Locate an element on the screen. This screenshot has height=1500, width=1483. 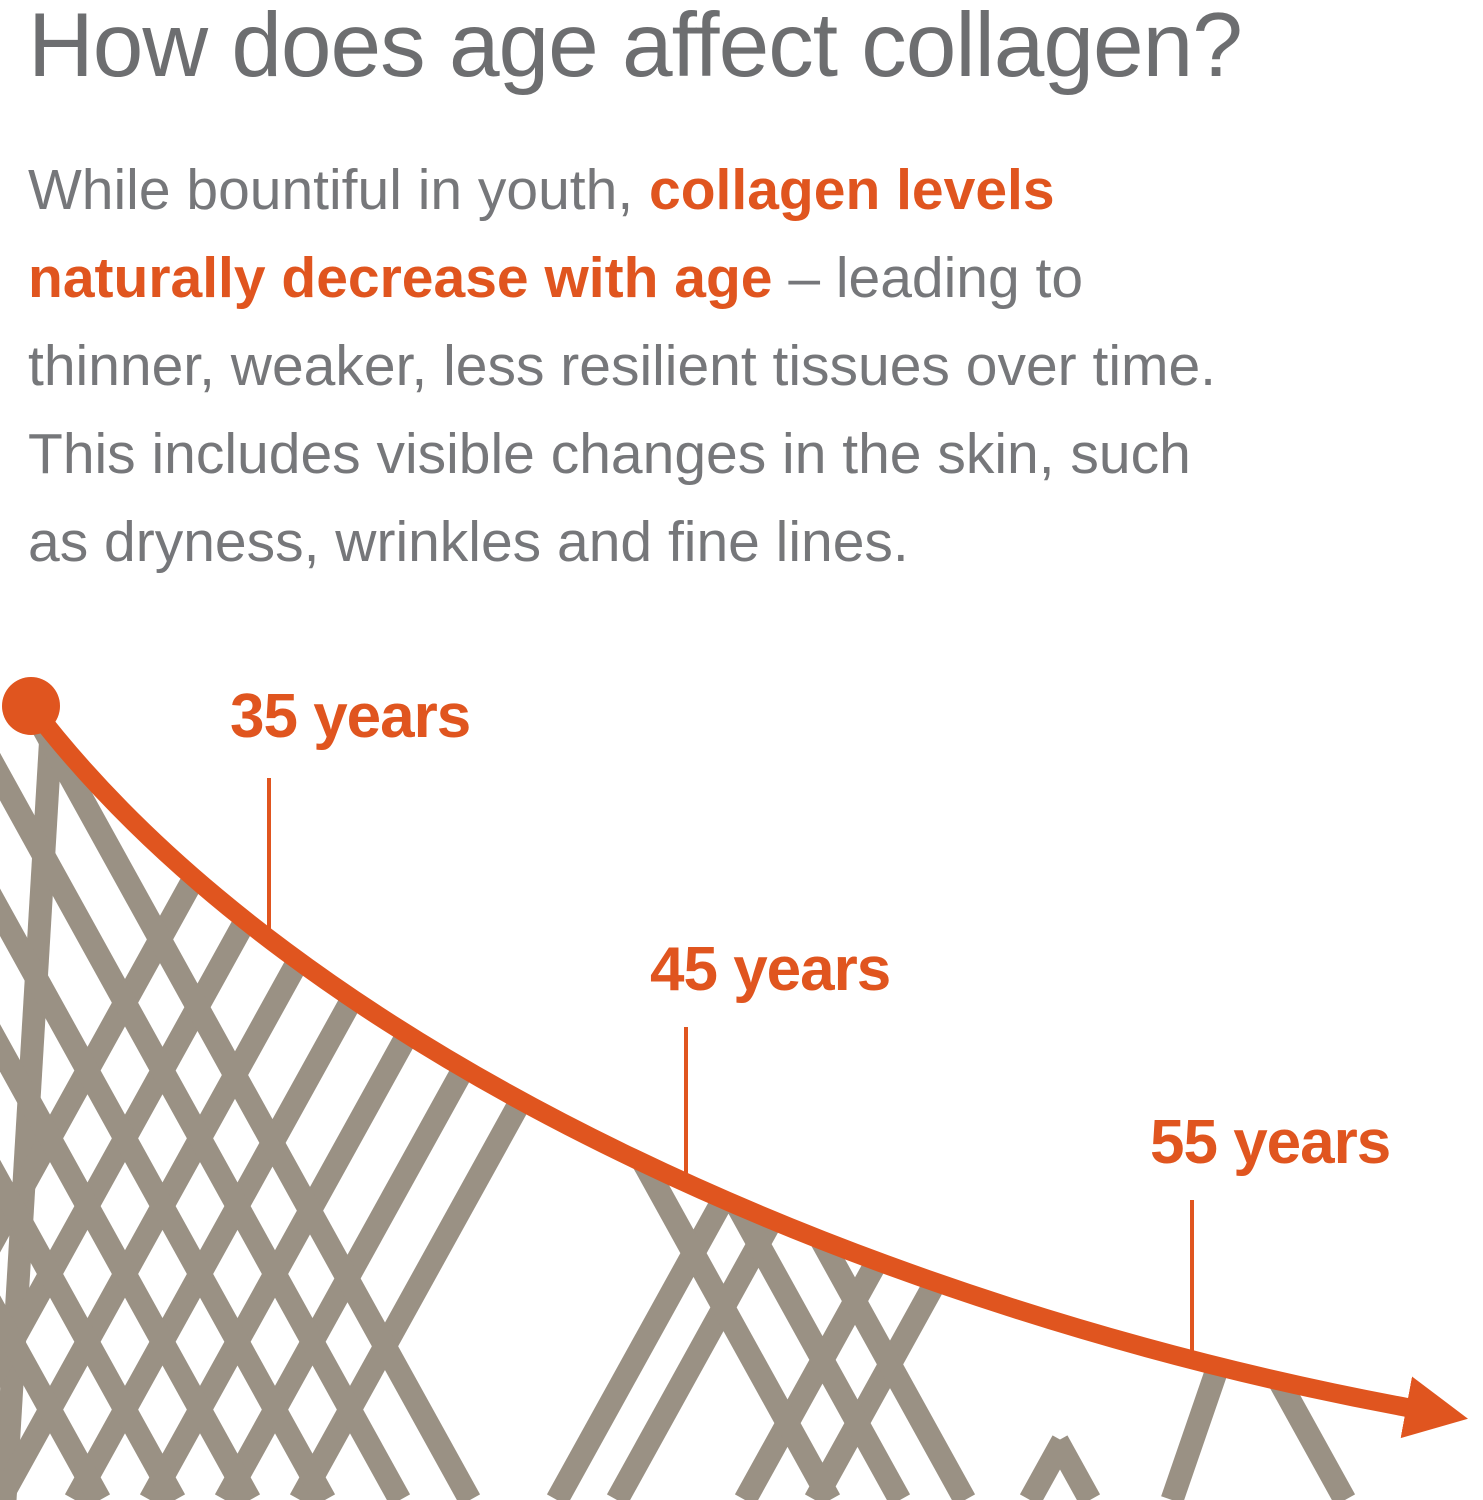
age-label: 55 years is located at coordinates (1270, 1142).